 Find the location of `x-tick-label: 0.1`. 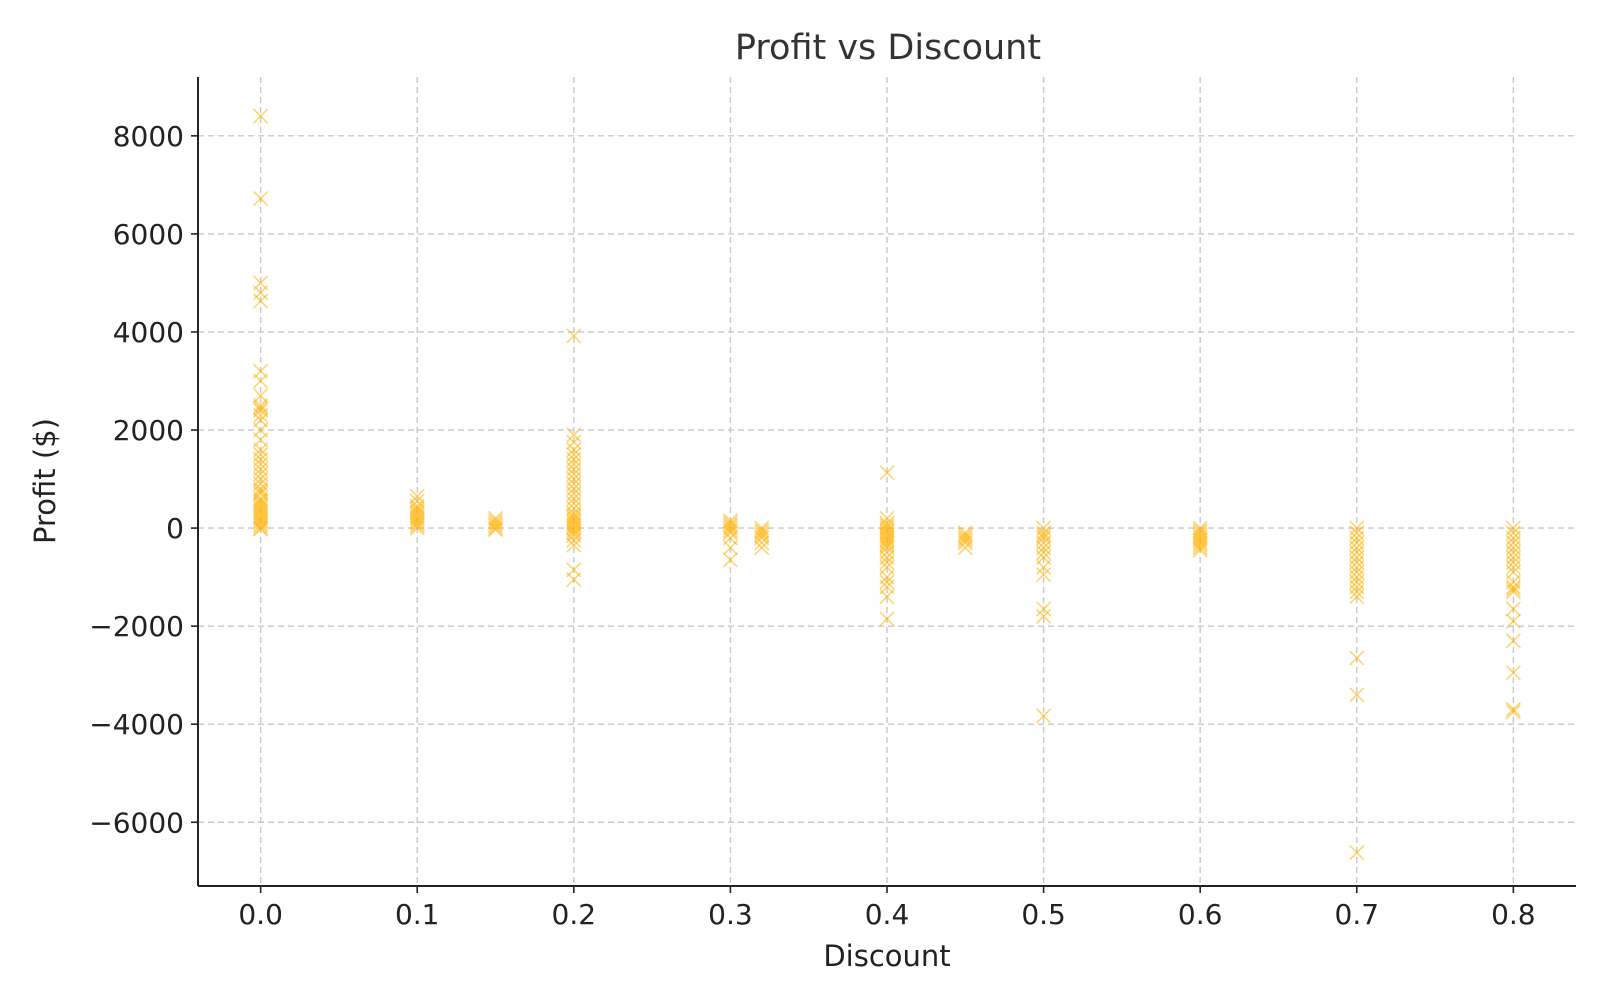

x-tick-label: 0.1 is located at coordinates (417, 914).